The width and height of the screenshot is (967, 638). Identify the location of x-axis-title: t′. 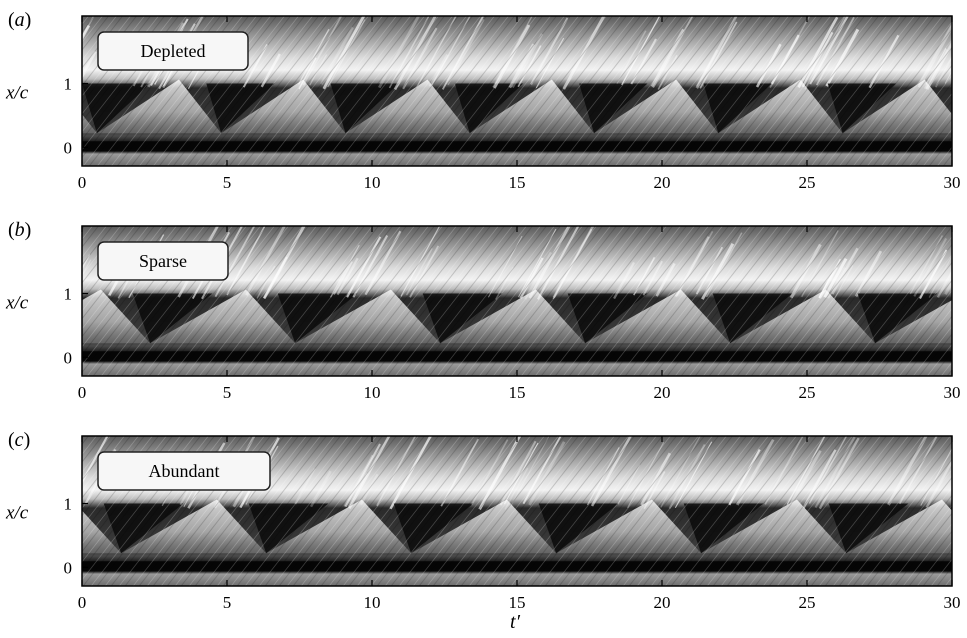
(515, 622).